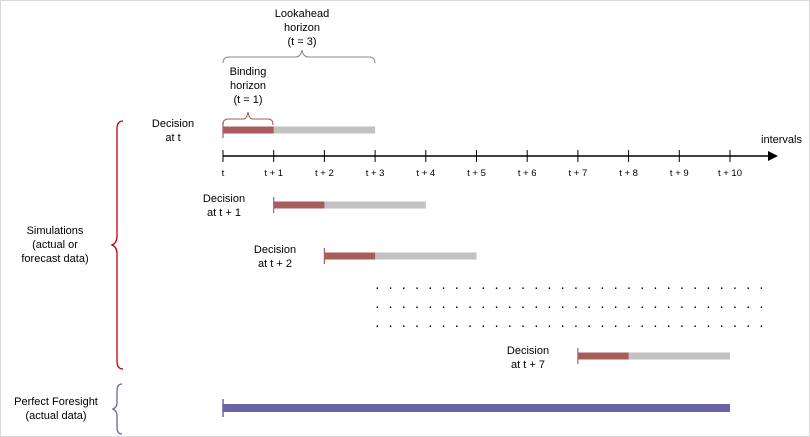  What do you see at coordinates (476, 173) in the screenshot?
I see `axis-tick-label: t + 5` at bounding box center [476, 173].